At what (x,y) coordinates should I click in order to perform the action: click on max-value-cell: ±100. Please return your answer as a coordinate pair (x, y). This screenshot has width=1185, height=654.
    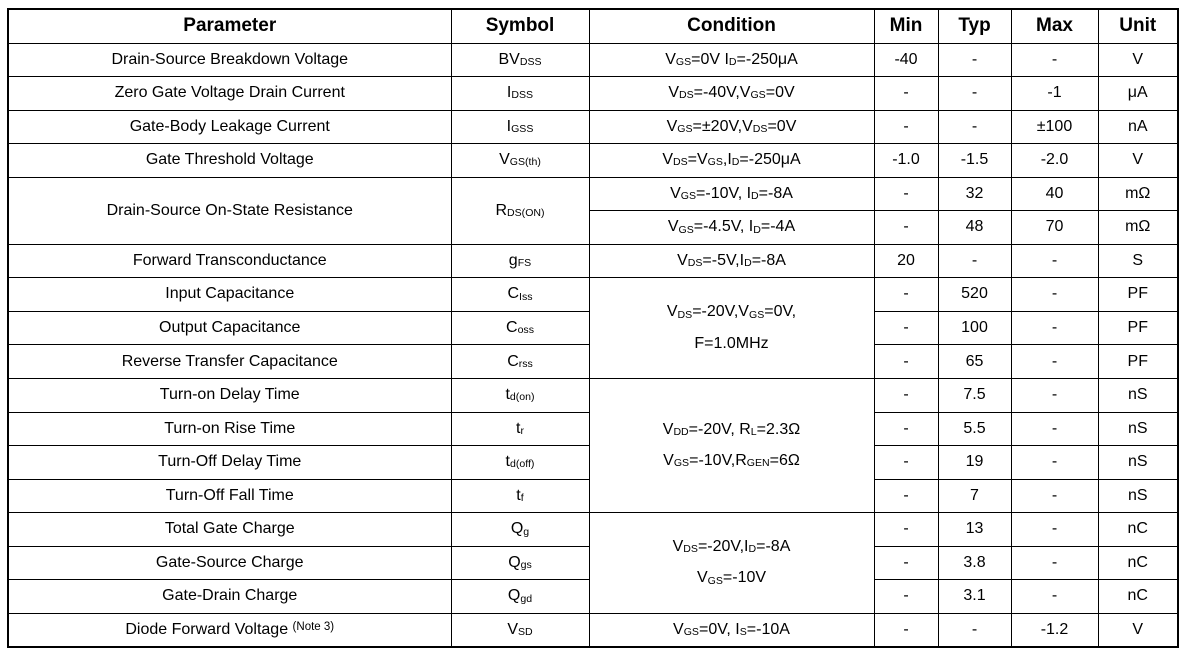
    Looking at the image, I should click on (1054, 127).